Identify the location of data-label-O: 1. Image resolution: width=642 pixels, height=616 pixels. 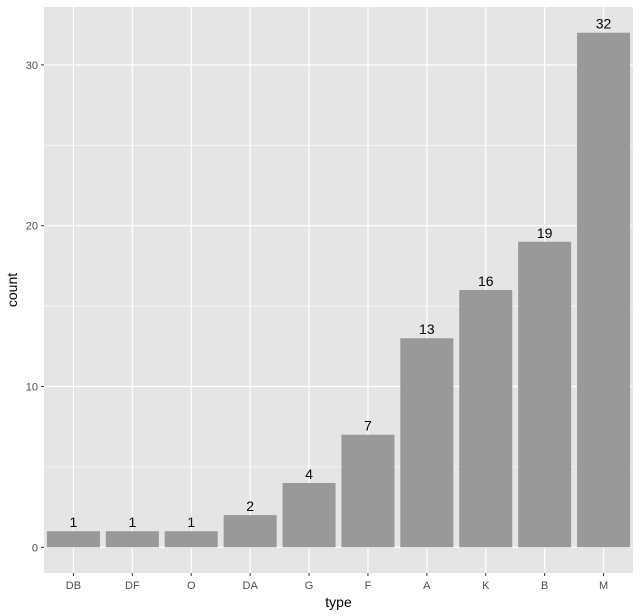
(191, 522).